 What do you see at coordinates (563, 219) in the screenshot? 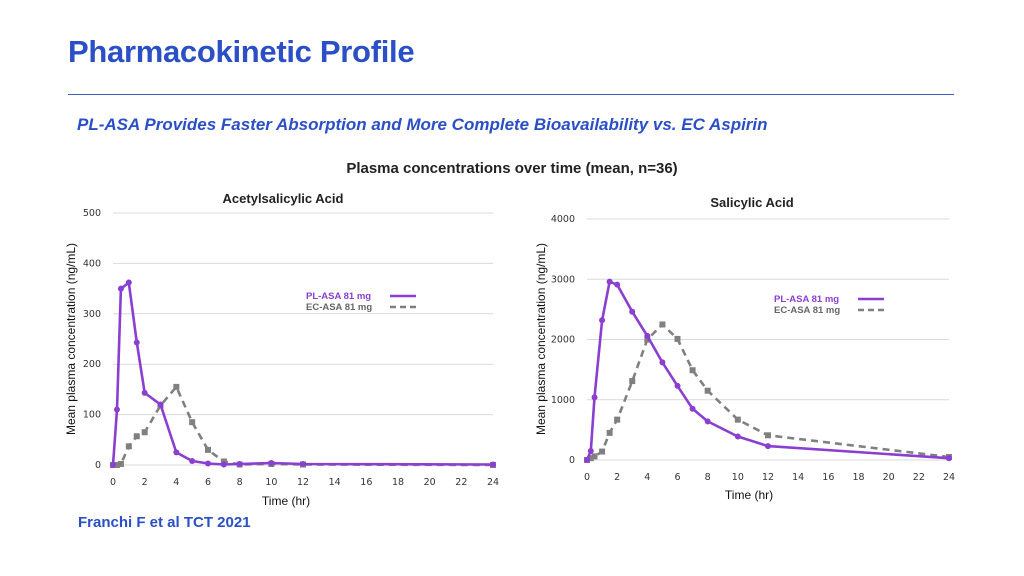
I see `y-tick-label: 4000` at bounding box center [563, 219].